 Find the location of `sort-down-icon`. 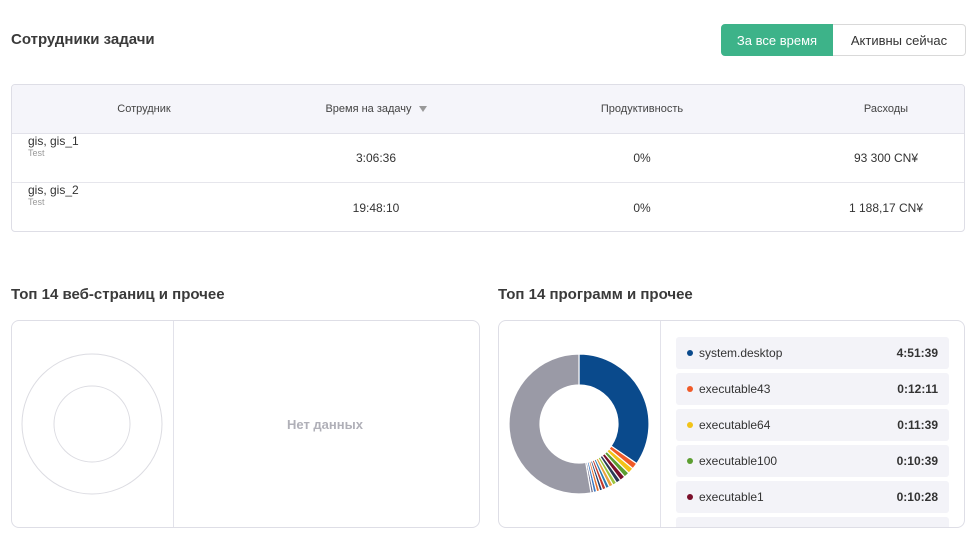

sort-down-icon is located at coordinates (422, 109).